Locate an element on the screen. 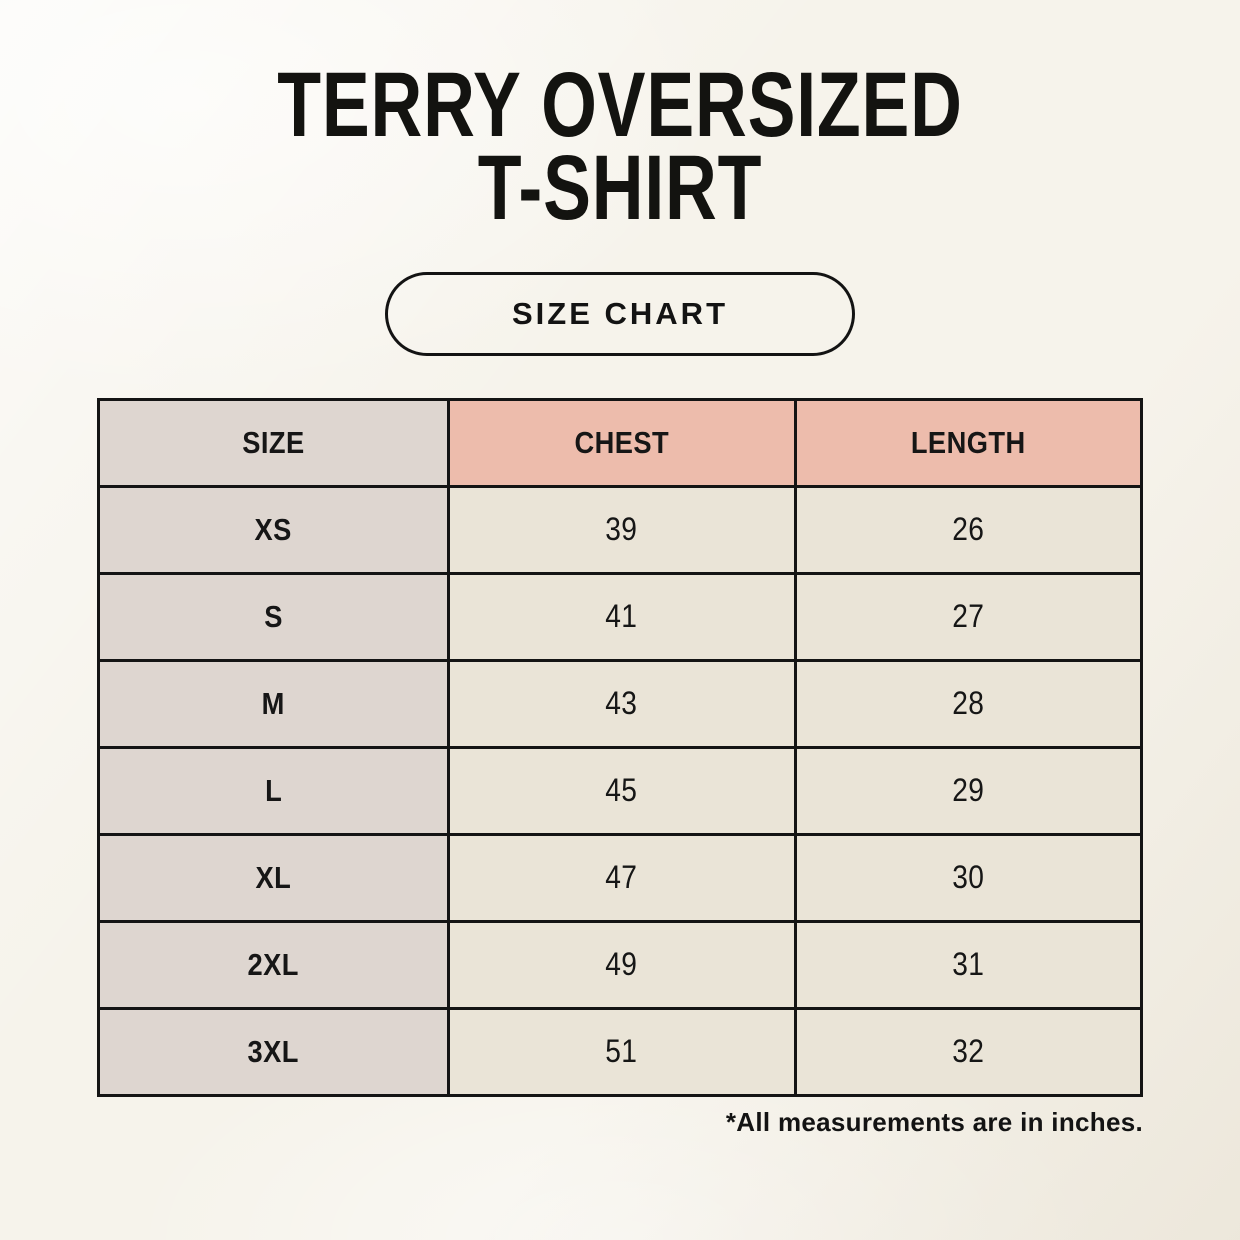 The width and height of the screenshot is (1240, 1240). table-row-m: M 43 28 is located at coordinates (620, 703).